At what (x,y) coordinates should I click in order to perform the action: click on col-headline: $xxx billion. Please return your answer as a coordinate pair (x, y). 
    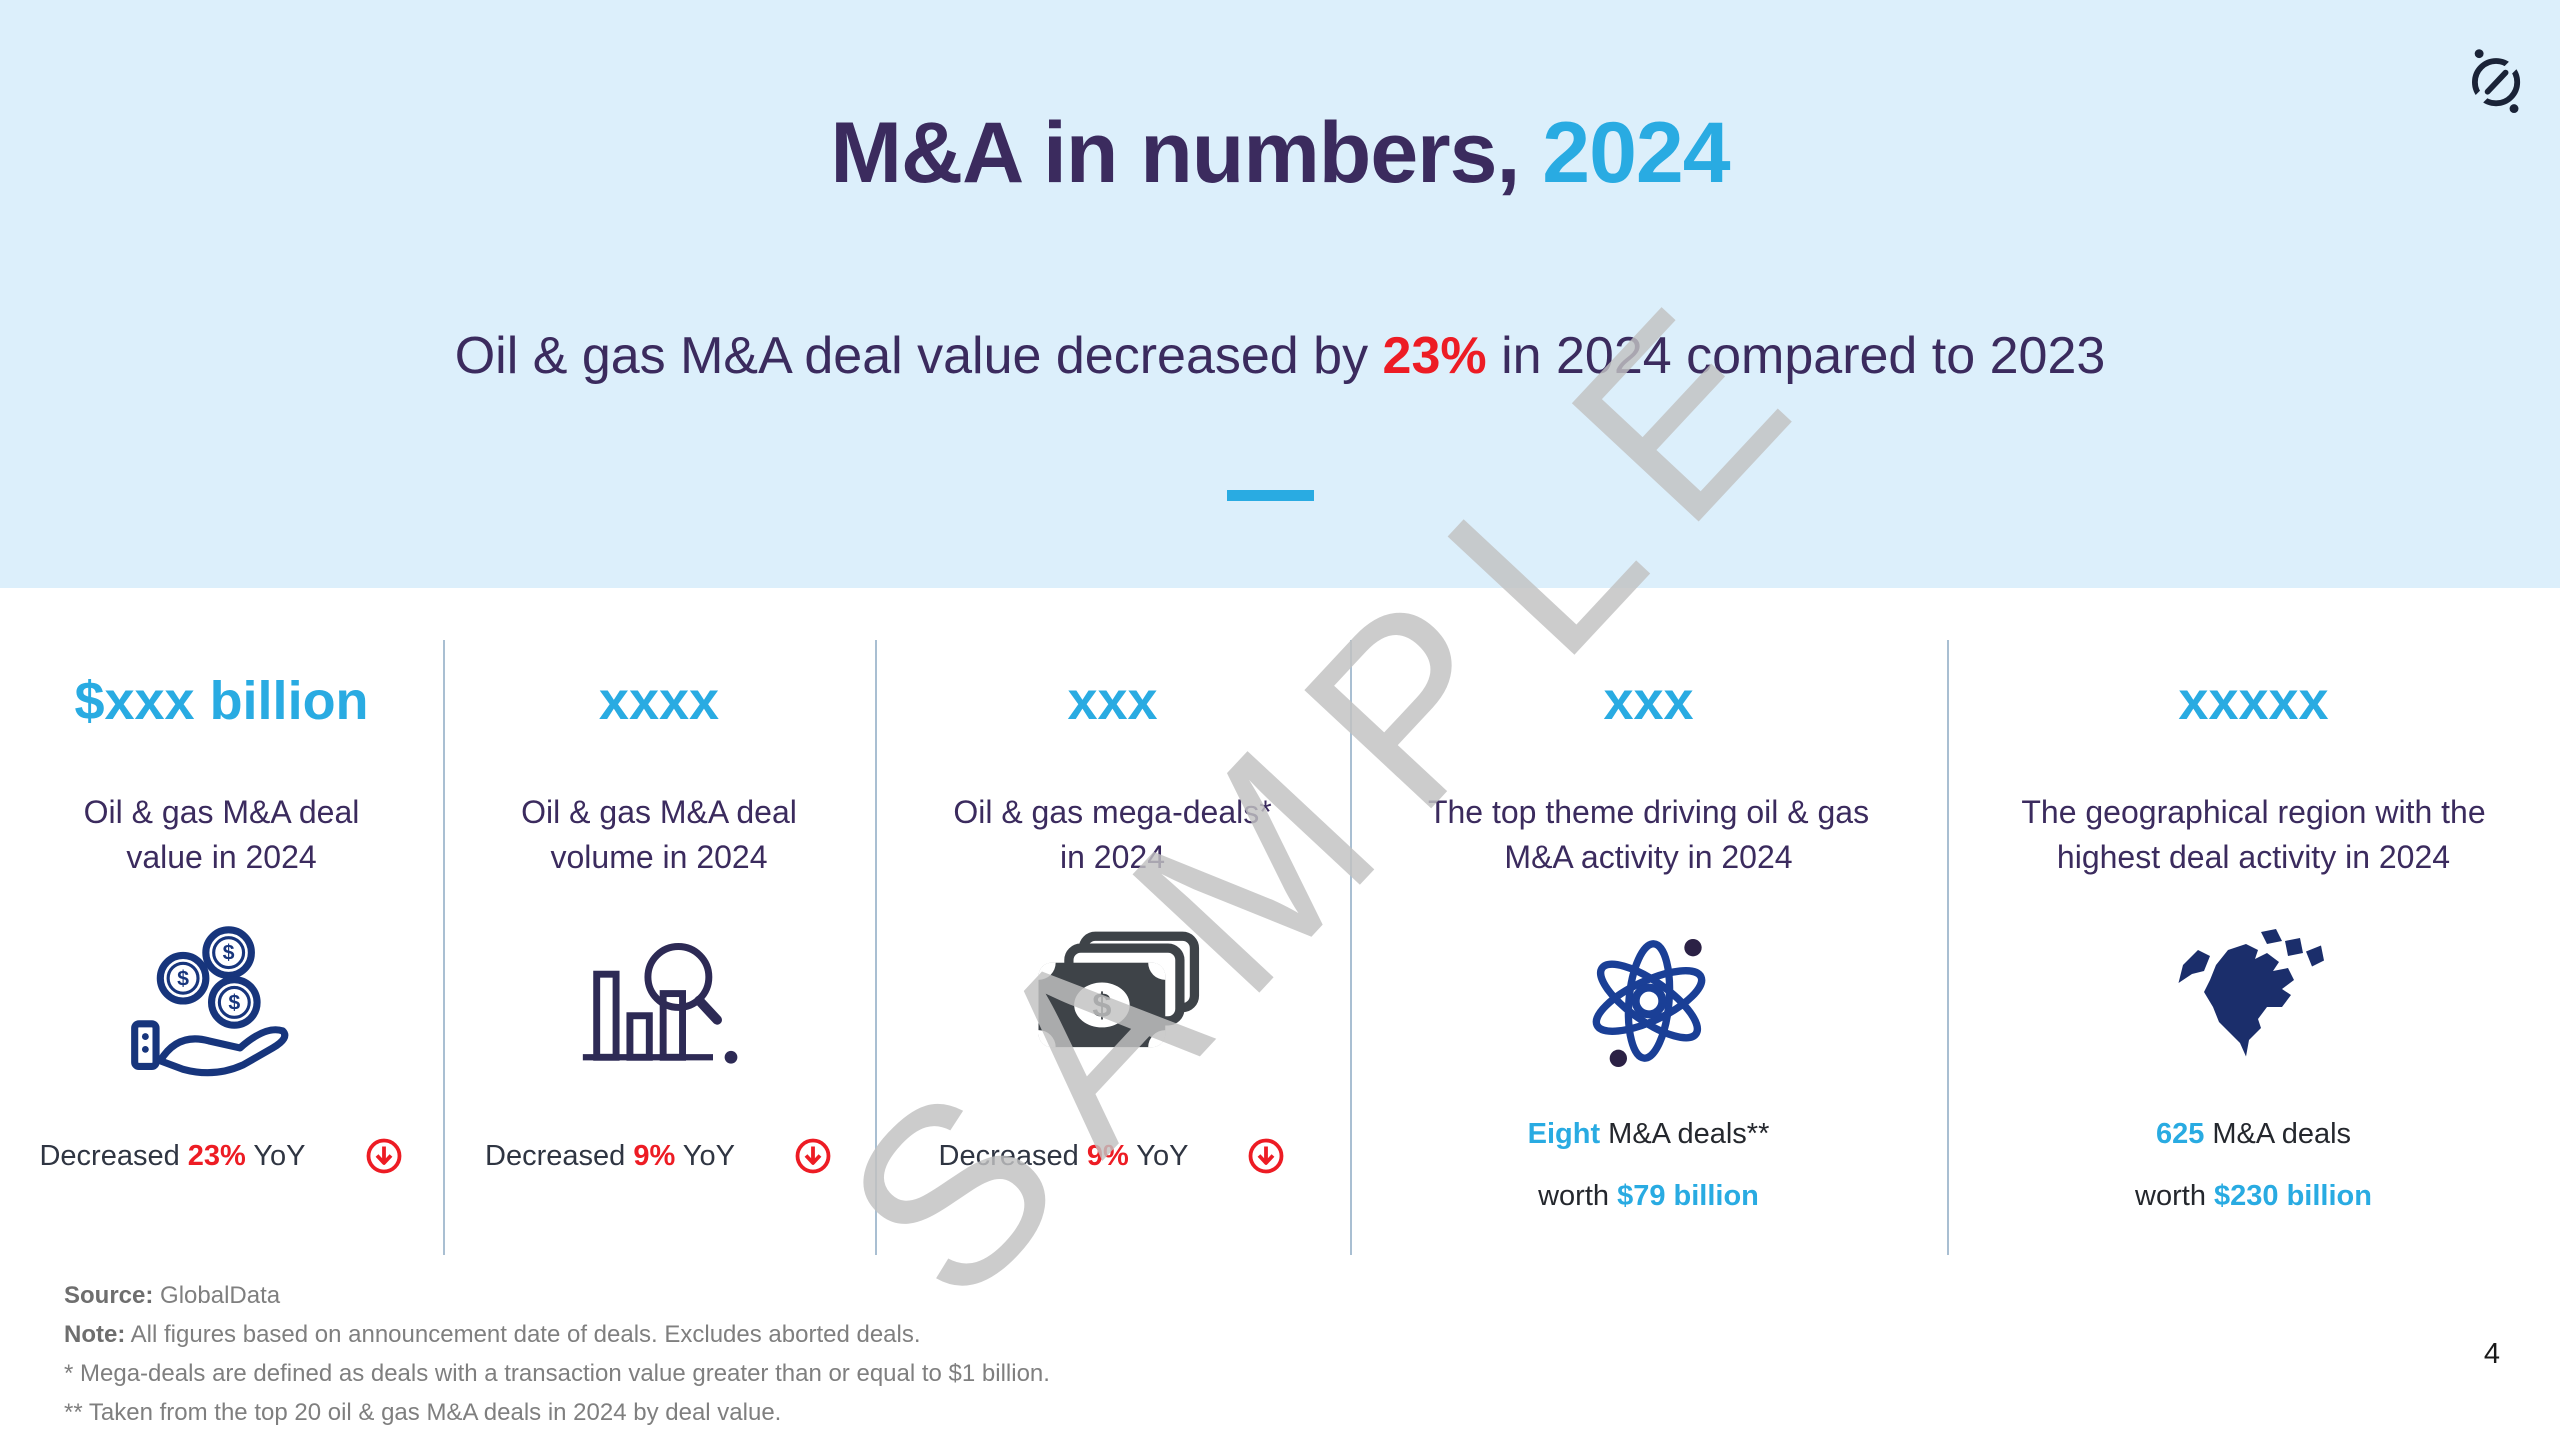
    Looking at the image, I should click on (221, 701).